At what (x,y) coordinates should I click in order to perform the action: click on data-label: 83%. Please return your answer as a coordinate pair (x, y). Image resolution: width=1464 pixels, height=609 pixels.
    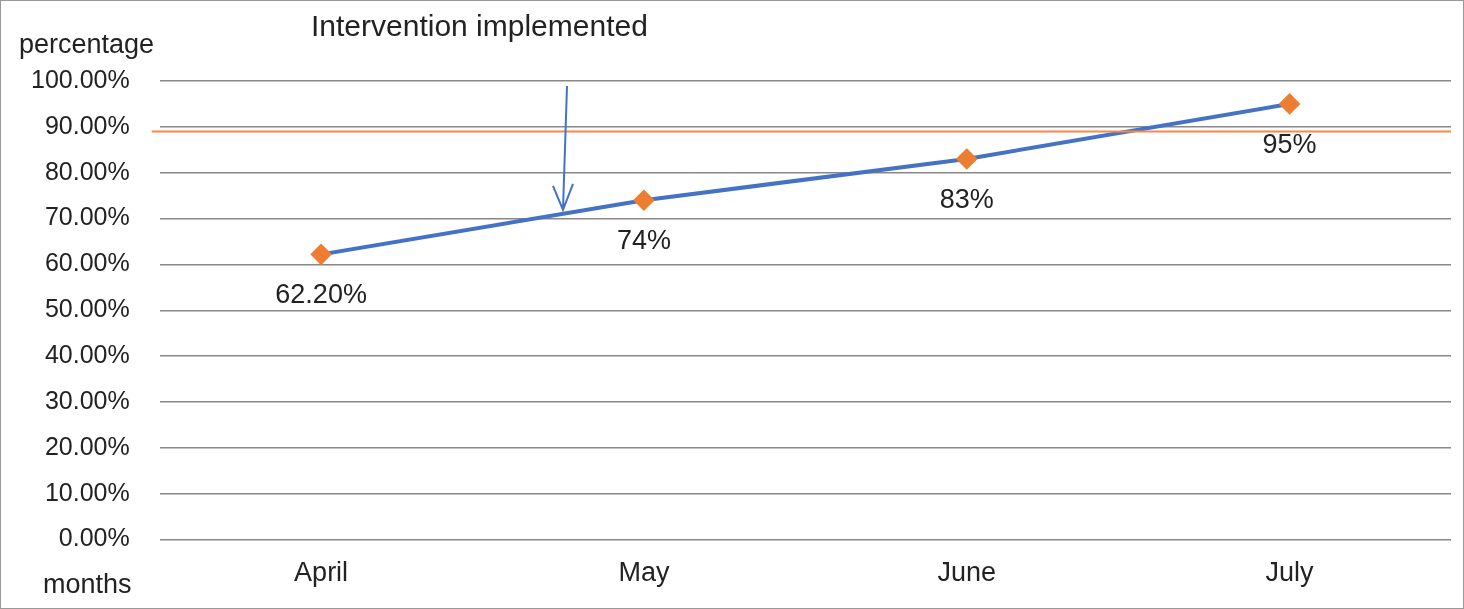
    Looking at the image, I should click on (966, 198).